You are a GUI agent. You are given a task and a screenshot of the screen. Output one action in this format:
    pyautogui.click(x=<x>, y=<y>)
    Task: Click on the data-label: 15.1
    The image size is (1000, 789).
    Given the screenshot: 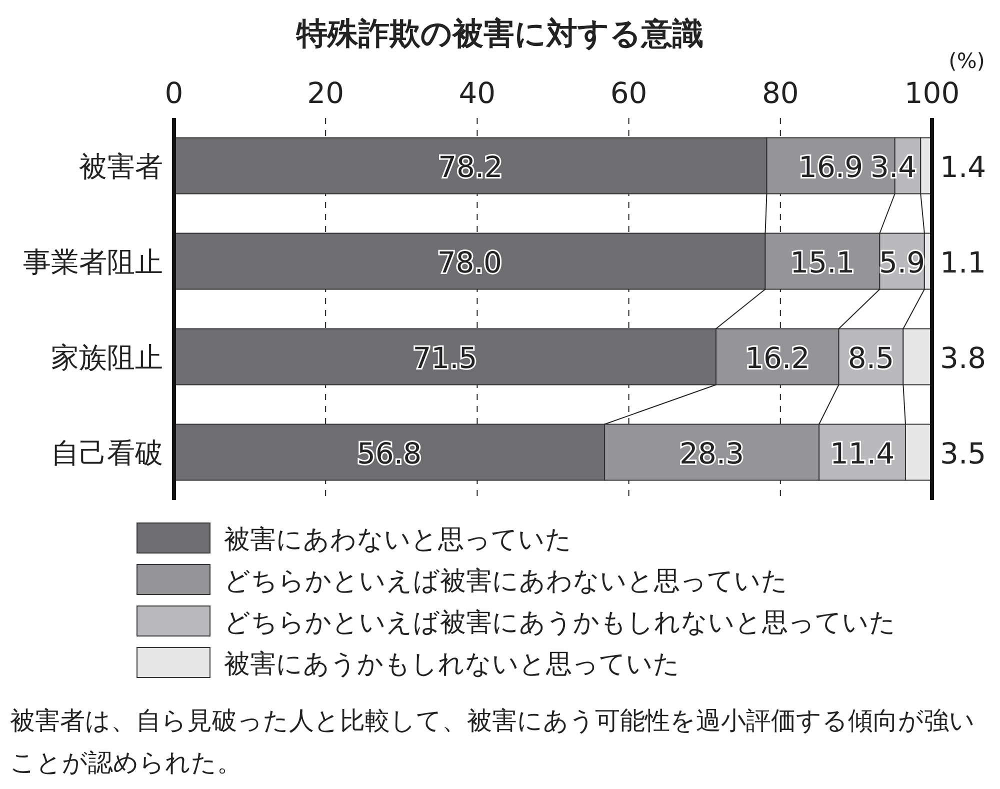 What is the action you would take?
    pyautogui.click(x=822, y=262)
    